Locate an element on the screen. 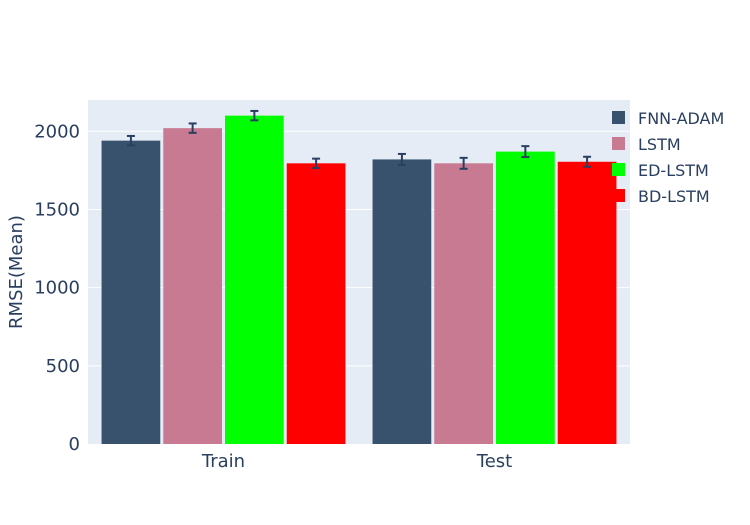 This screenshot has width=750, height=525. y-tick-label: 0 is located at coordinates (74, 444).